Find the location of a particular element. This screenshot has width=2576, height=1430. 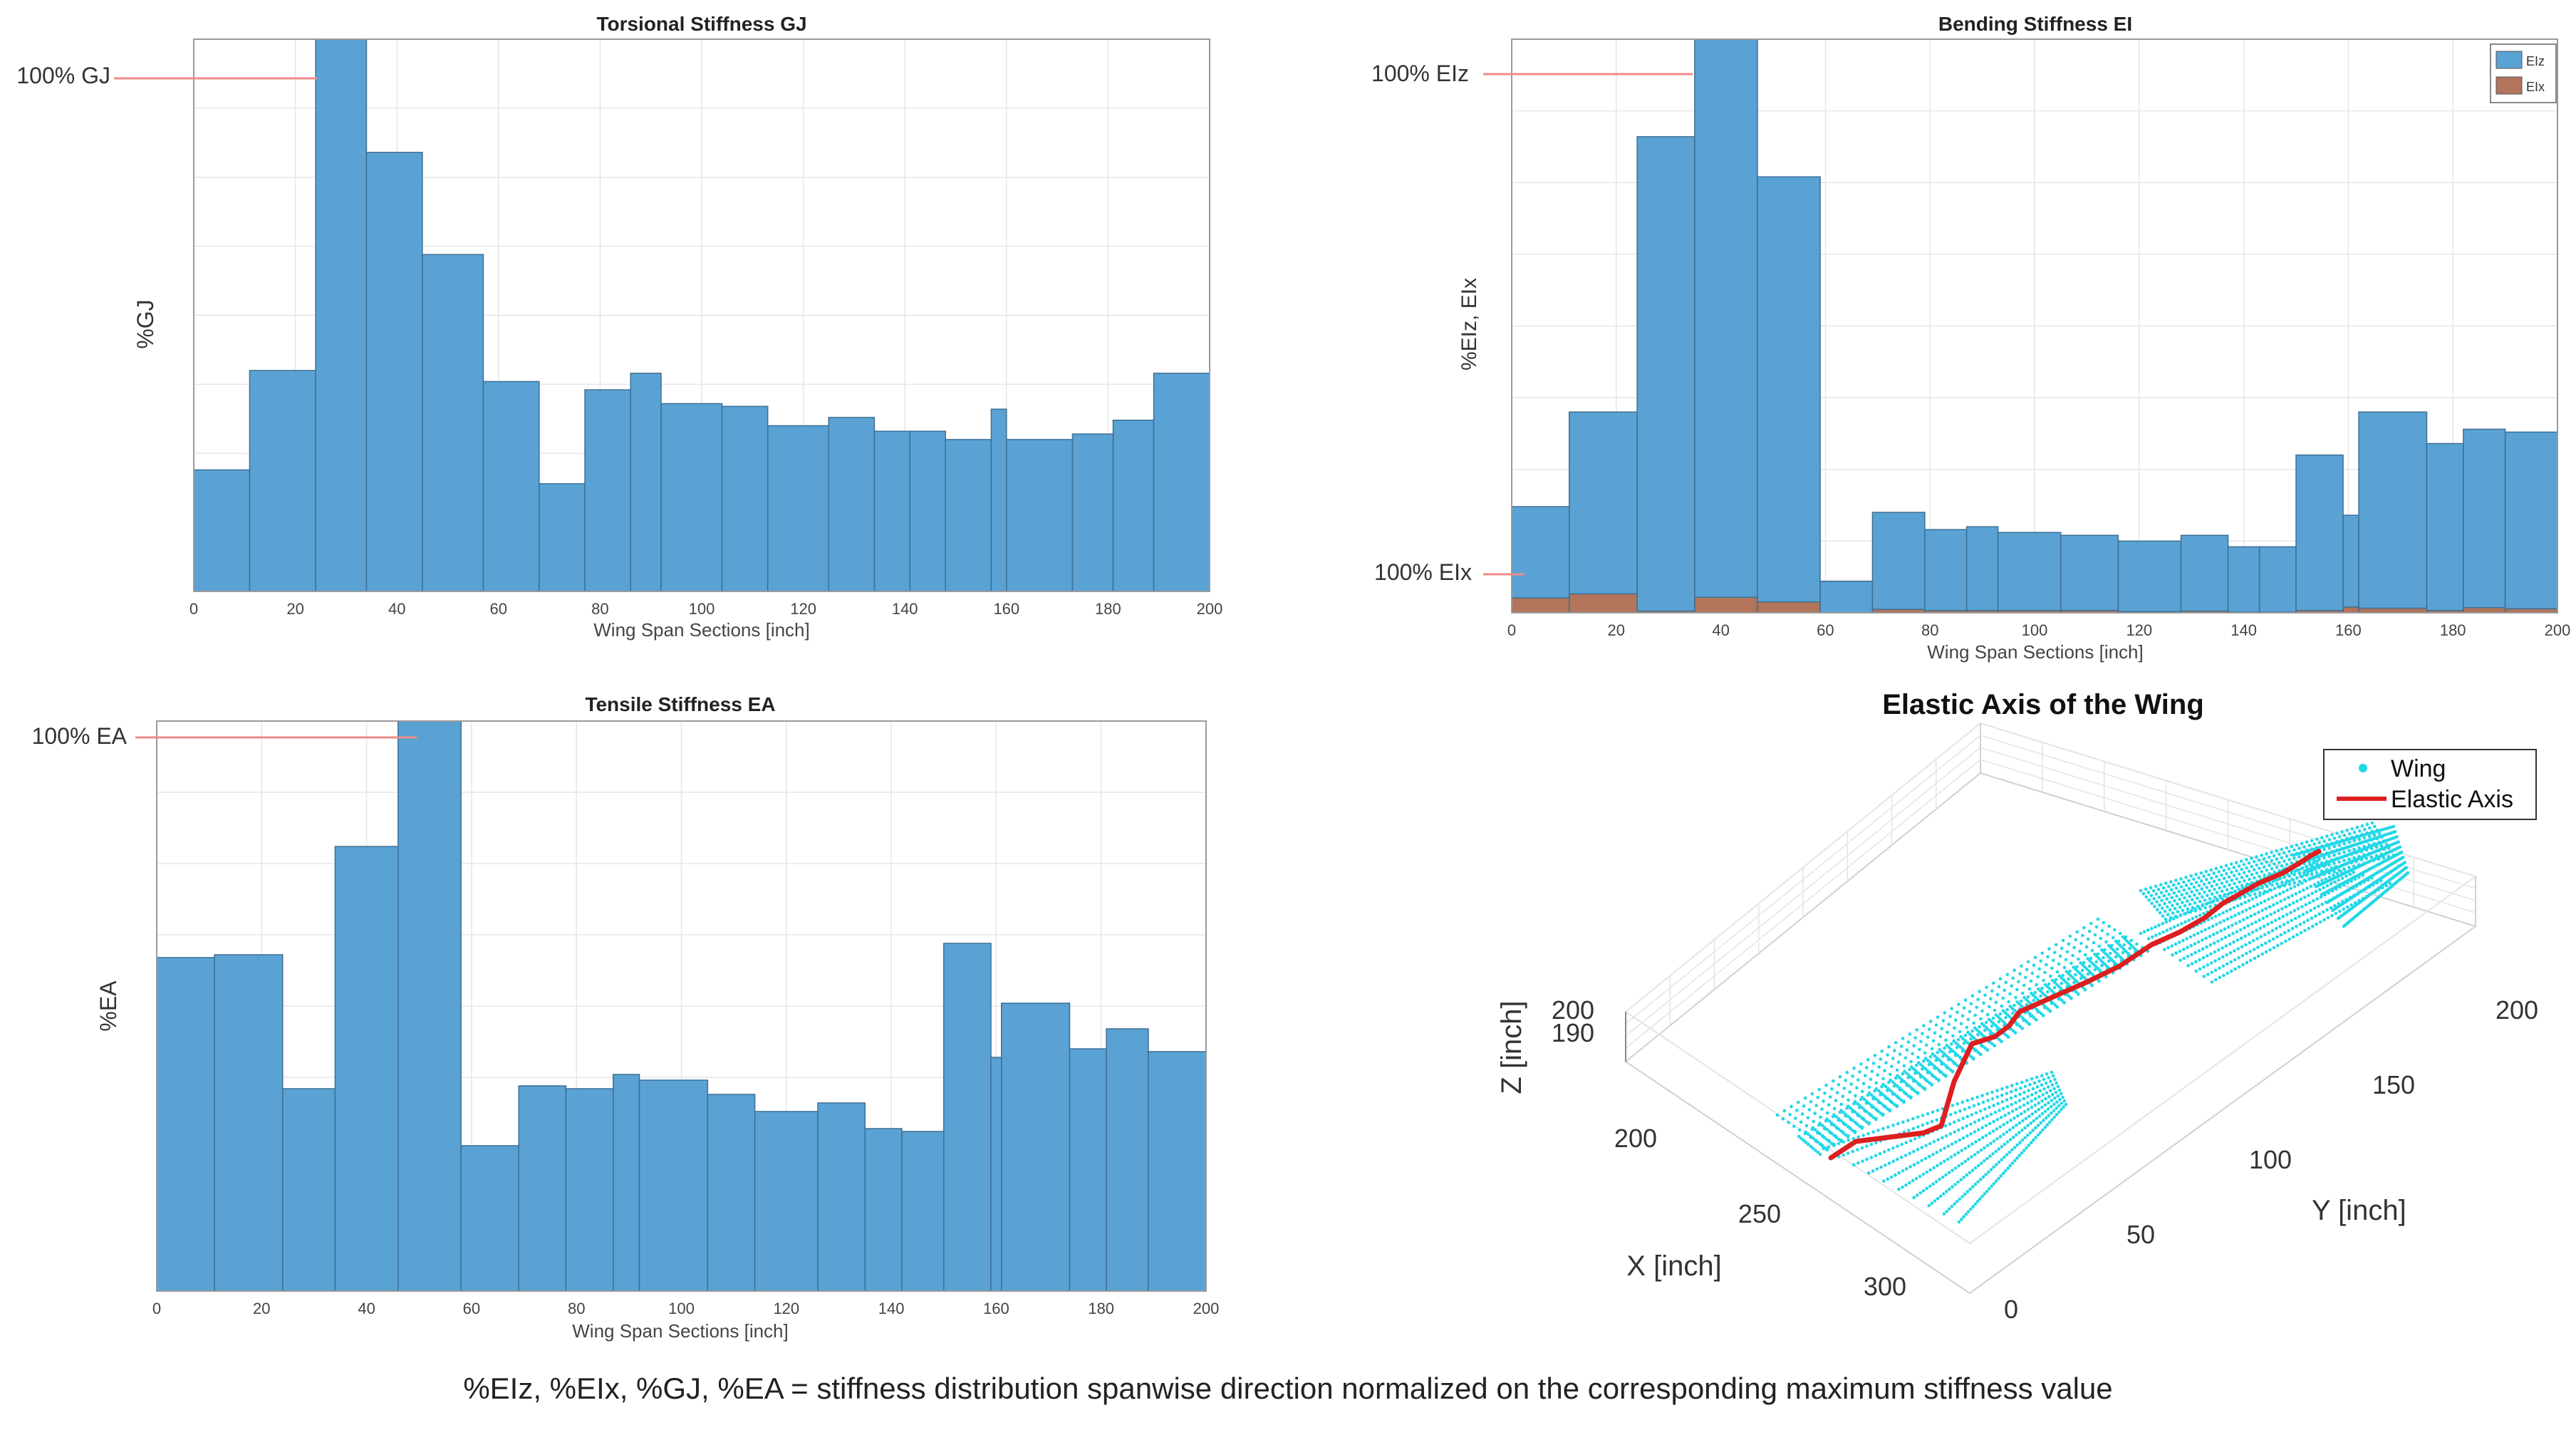

bar-eiz is located at coordinates (2204, 573).